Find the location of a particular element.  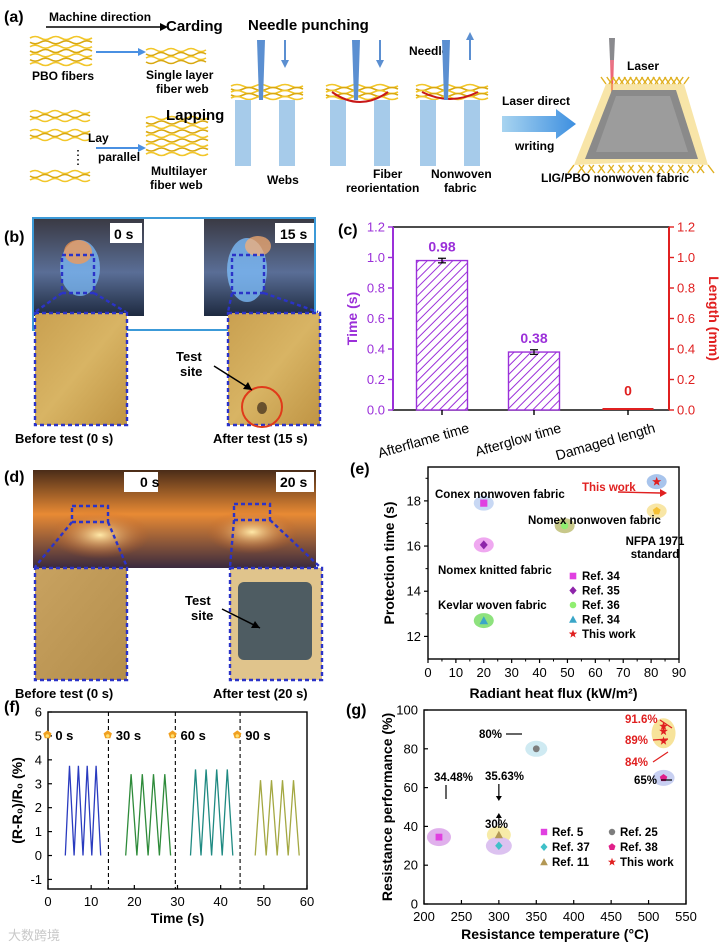

time-badge-20s-d is located at coordinates (295, 482).